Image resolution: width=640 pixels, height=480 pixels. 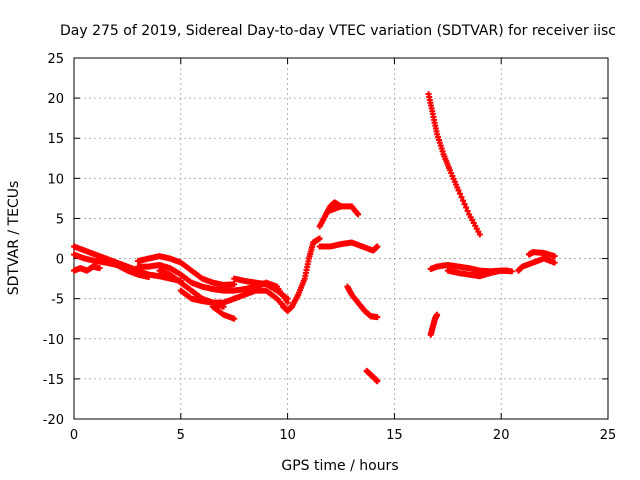 What do you see at coordinates (57, 300) in the screenshot?
I see `y-tick-label: -5` at bounding box center [57, 300].